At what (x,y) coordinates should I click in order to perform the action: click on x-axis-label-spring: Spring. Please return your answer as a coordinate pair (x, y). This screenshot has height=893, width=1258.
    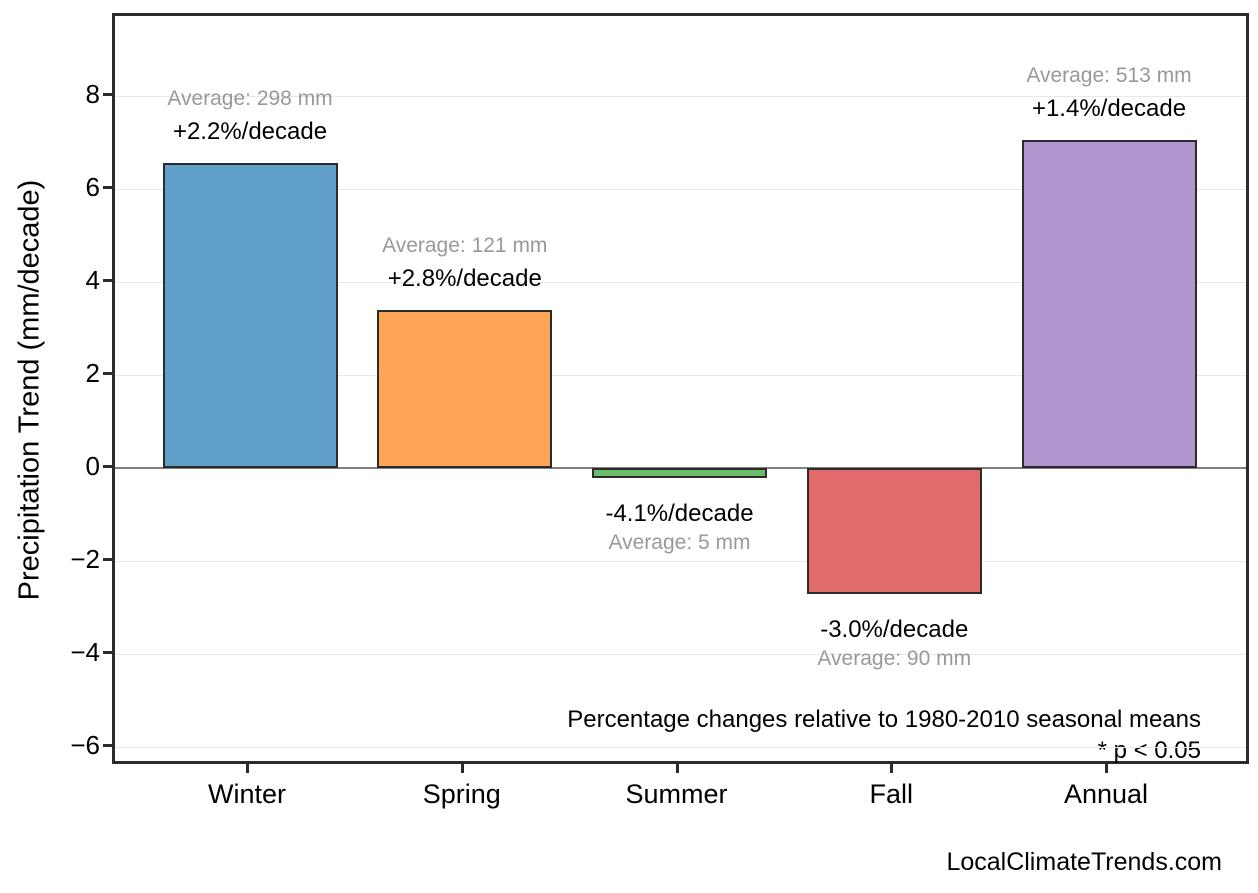
    Looking at the image, I should click on (461, 794).